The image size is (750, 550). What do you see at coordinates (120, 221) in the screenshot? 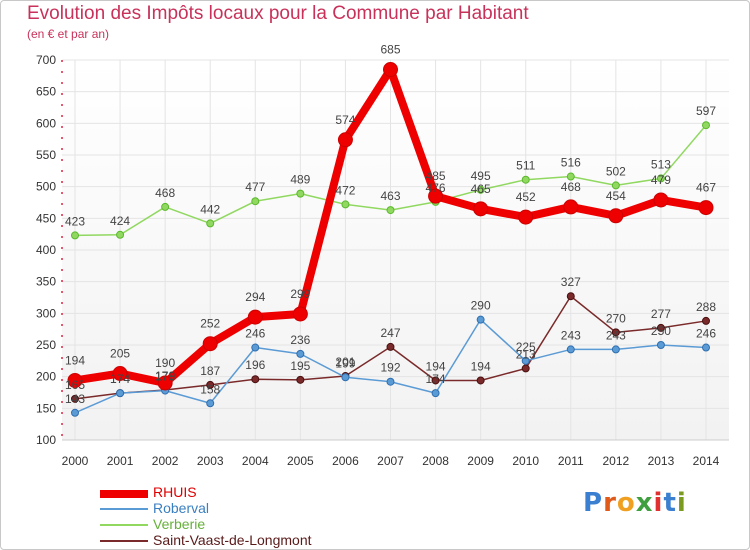
I see `data-label: 424` at bounding box center [120, 221].